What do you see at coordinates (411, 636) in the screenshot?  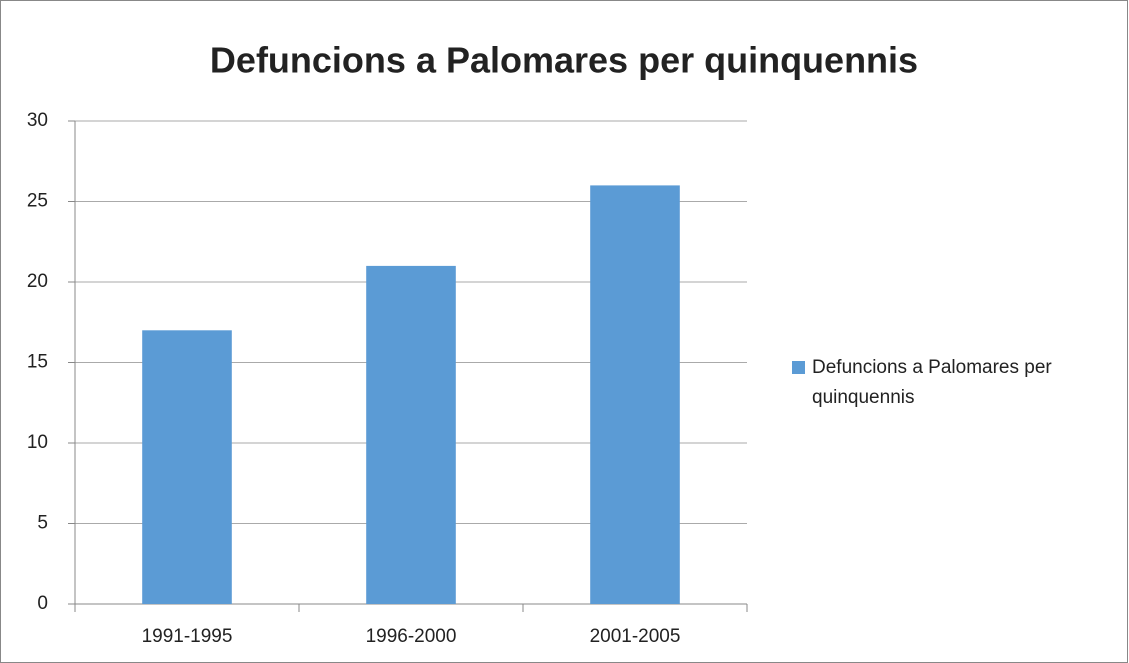 I see `x-tick-label: 1996-2000` at bounding box center [411, 636].